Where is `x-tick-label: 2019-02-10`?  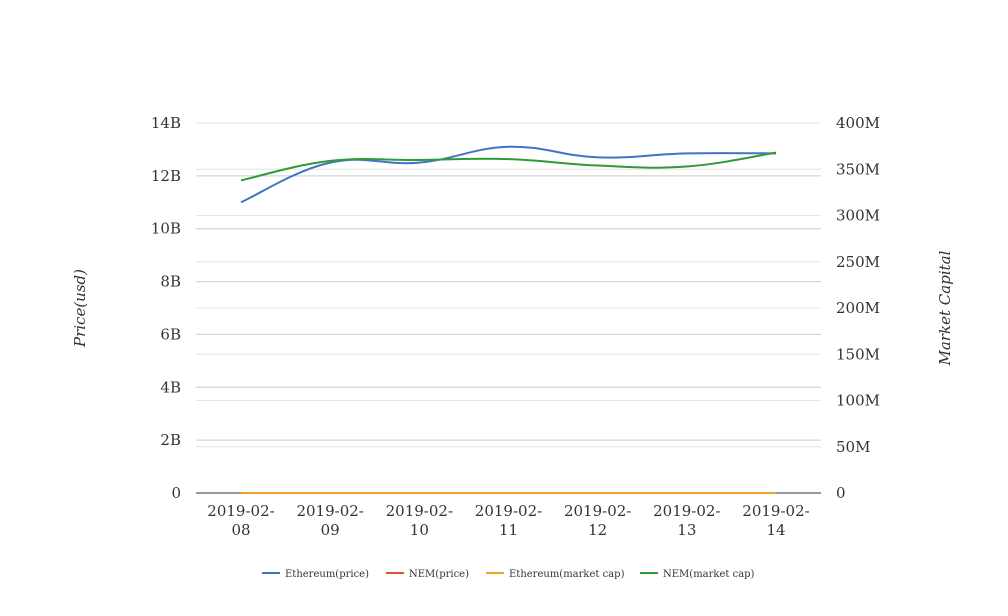 x-tick-label: 2019-02-10 is located at coordinates (419, 520).